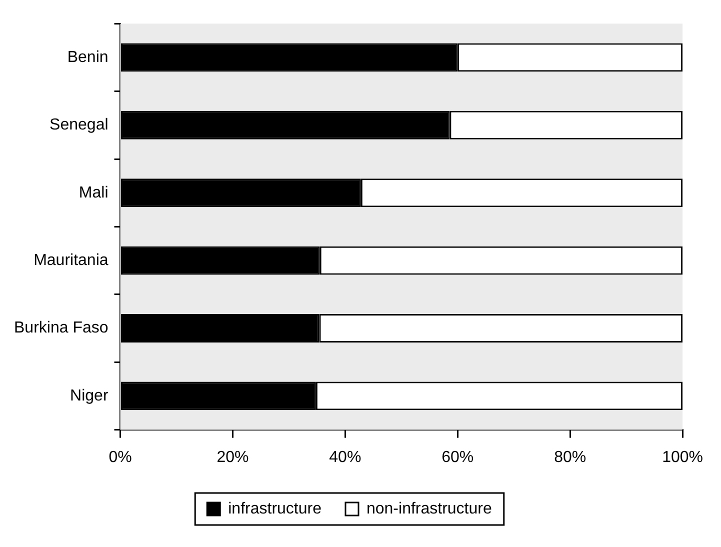 The image size is (721, 547). I want to click on y-tick-label: Benin, so click(87, 57).